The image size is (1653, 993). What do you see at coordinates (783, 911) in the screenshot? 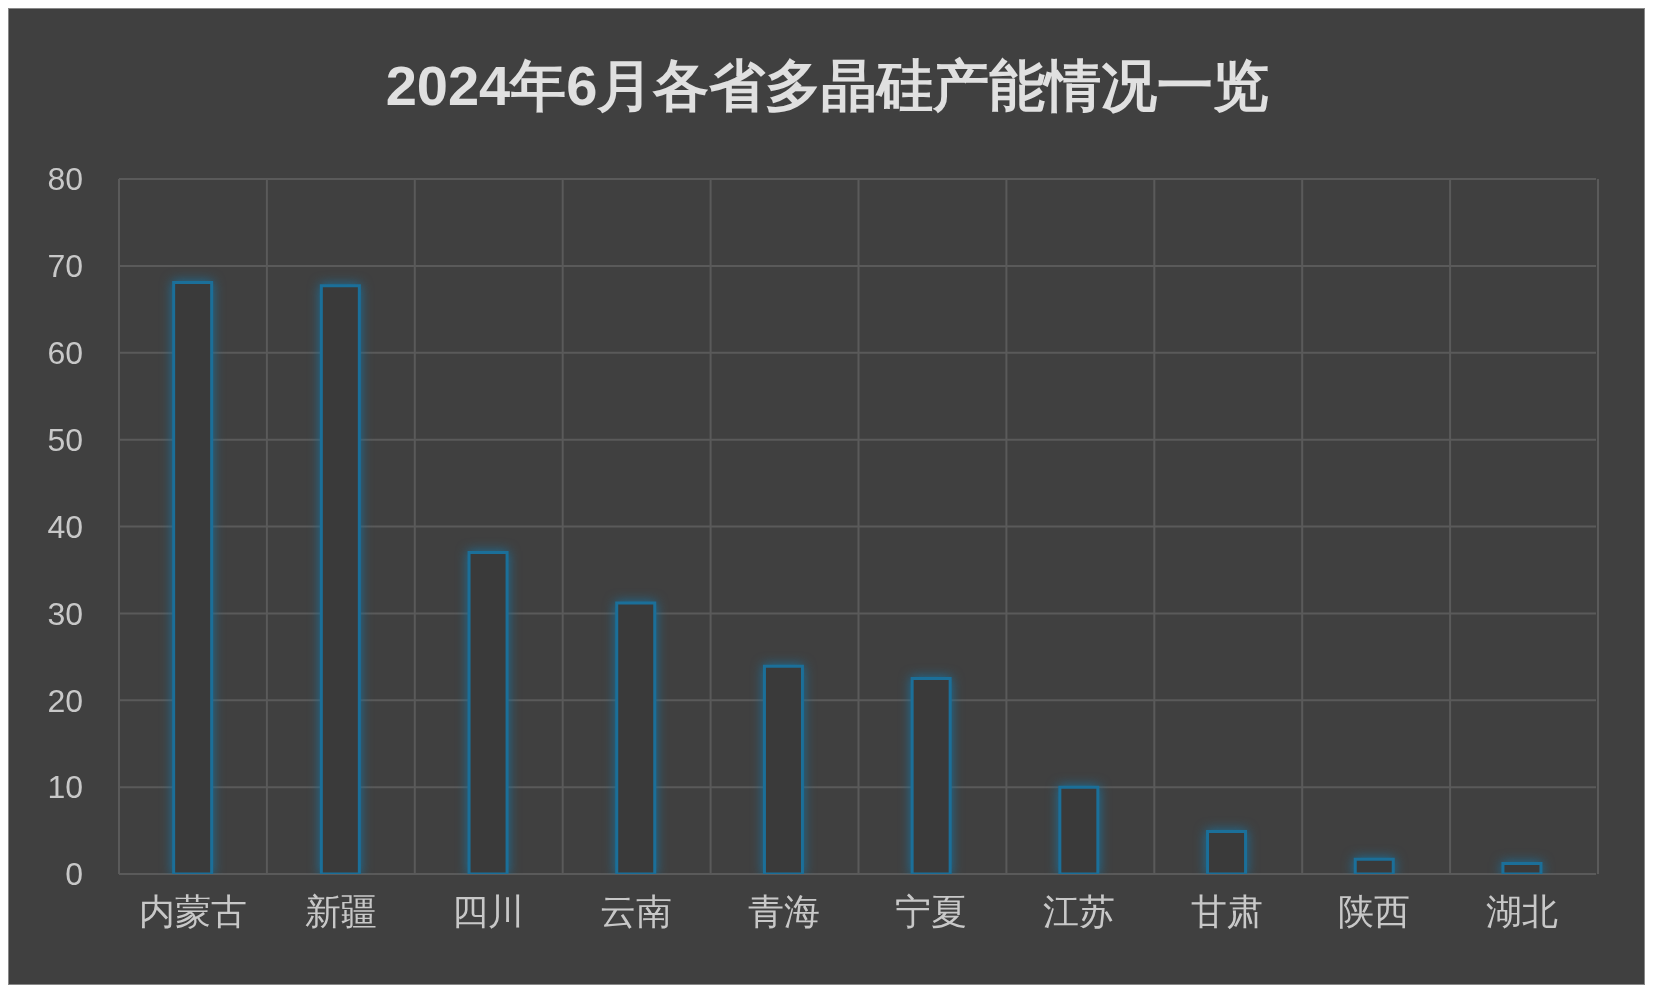
I see `x-tick-label: 青海` at bounding box center [783, 911].